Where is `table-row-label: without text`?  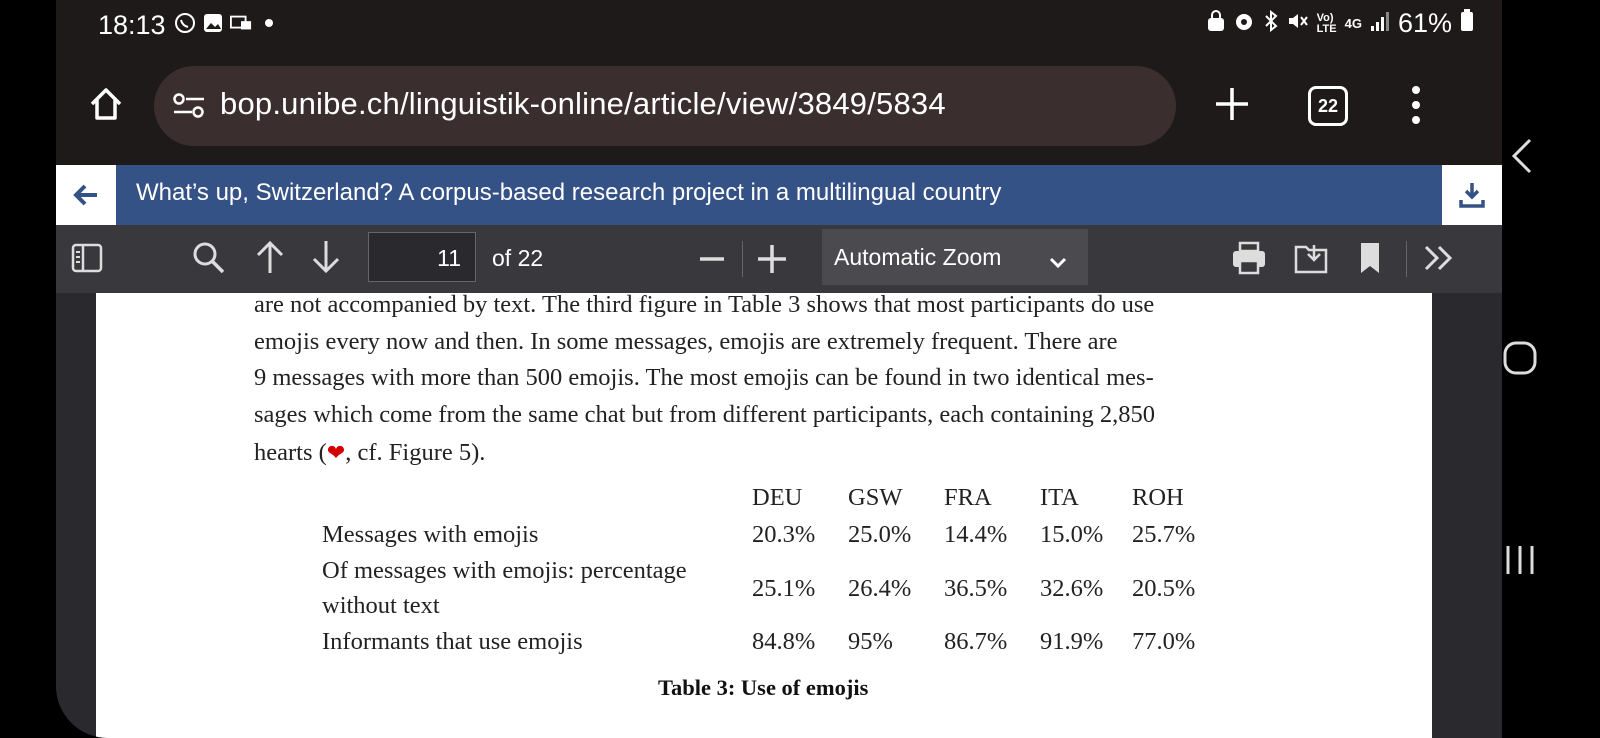
table-row-label: without text is located at coordinates (381, 605).